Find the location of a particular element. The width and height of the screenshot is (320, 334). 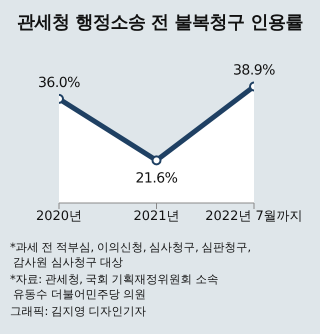

text: 그래픽: 김지영 디자인기자 is located at coordinates (79, 311).